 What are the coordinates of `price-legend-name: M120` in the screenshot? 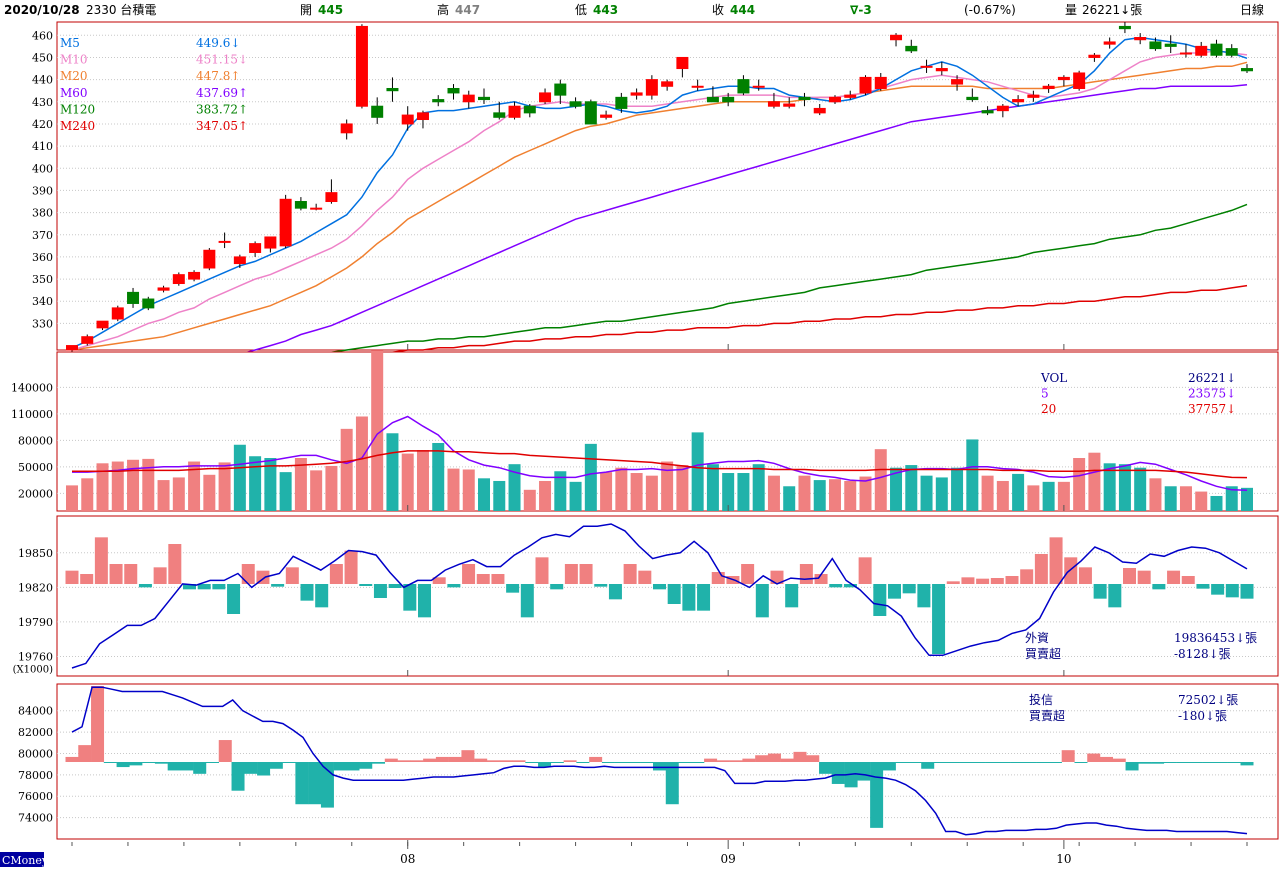 It's located at (77, 109).